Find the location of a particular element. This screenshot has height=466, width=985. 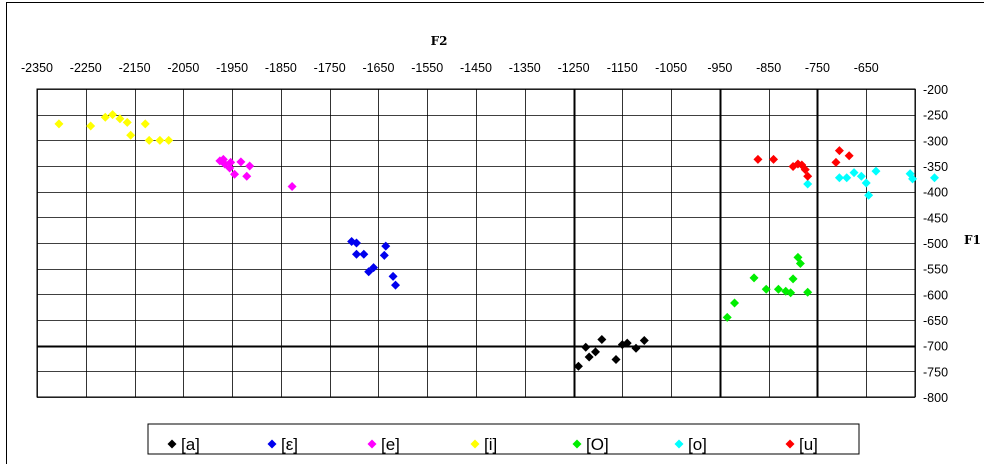

legend: [a] [ε] [e] [i] [O] [o] [u] is located at coordinates (503, 439).